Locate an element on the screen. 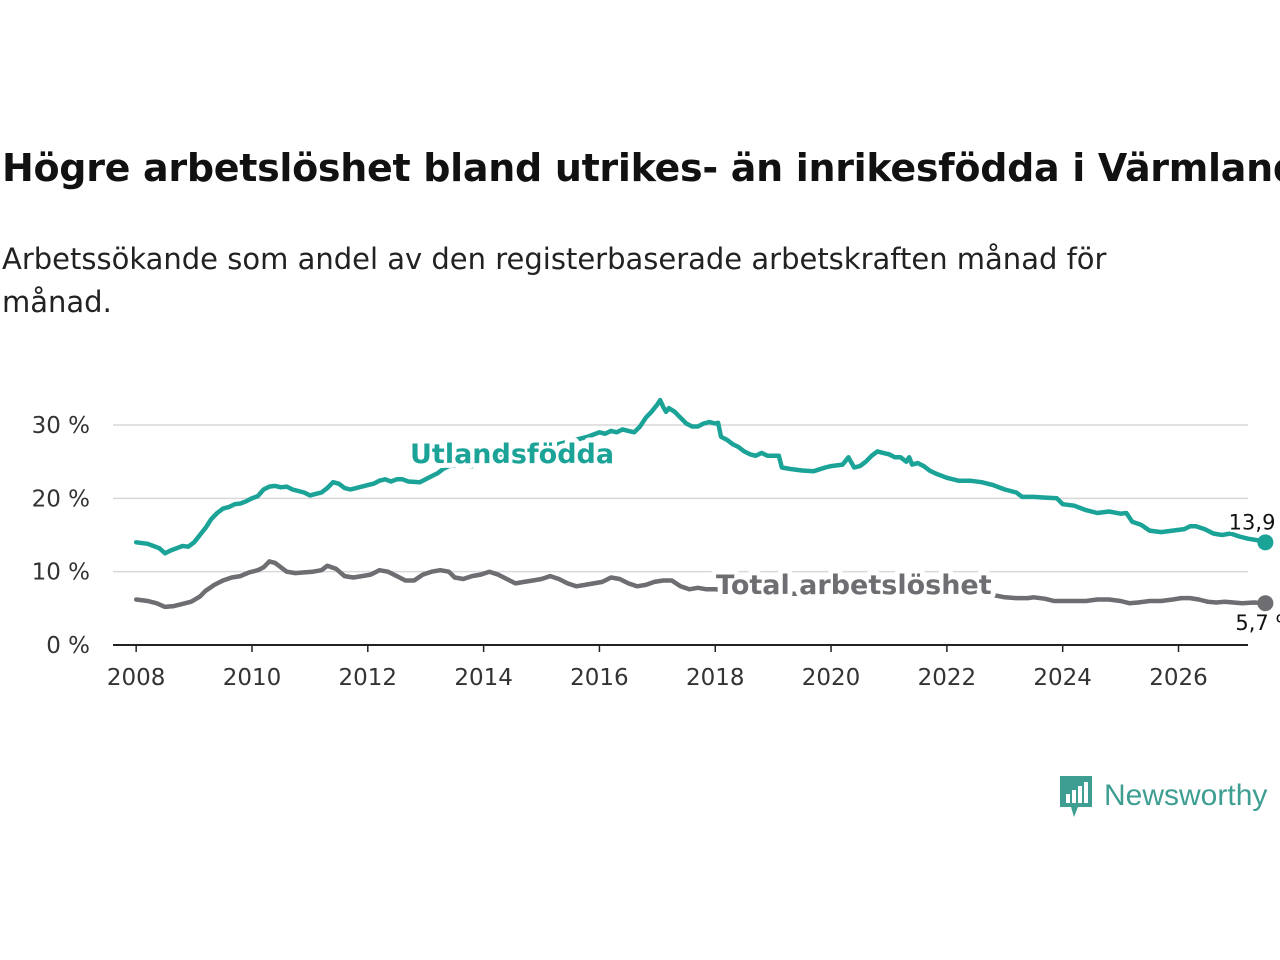  y-tick-label: 20 % is located at coordinates (61, 499).